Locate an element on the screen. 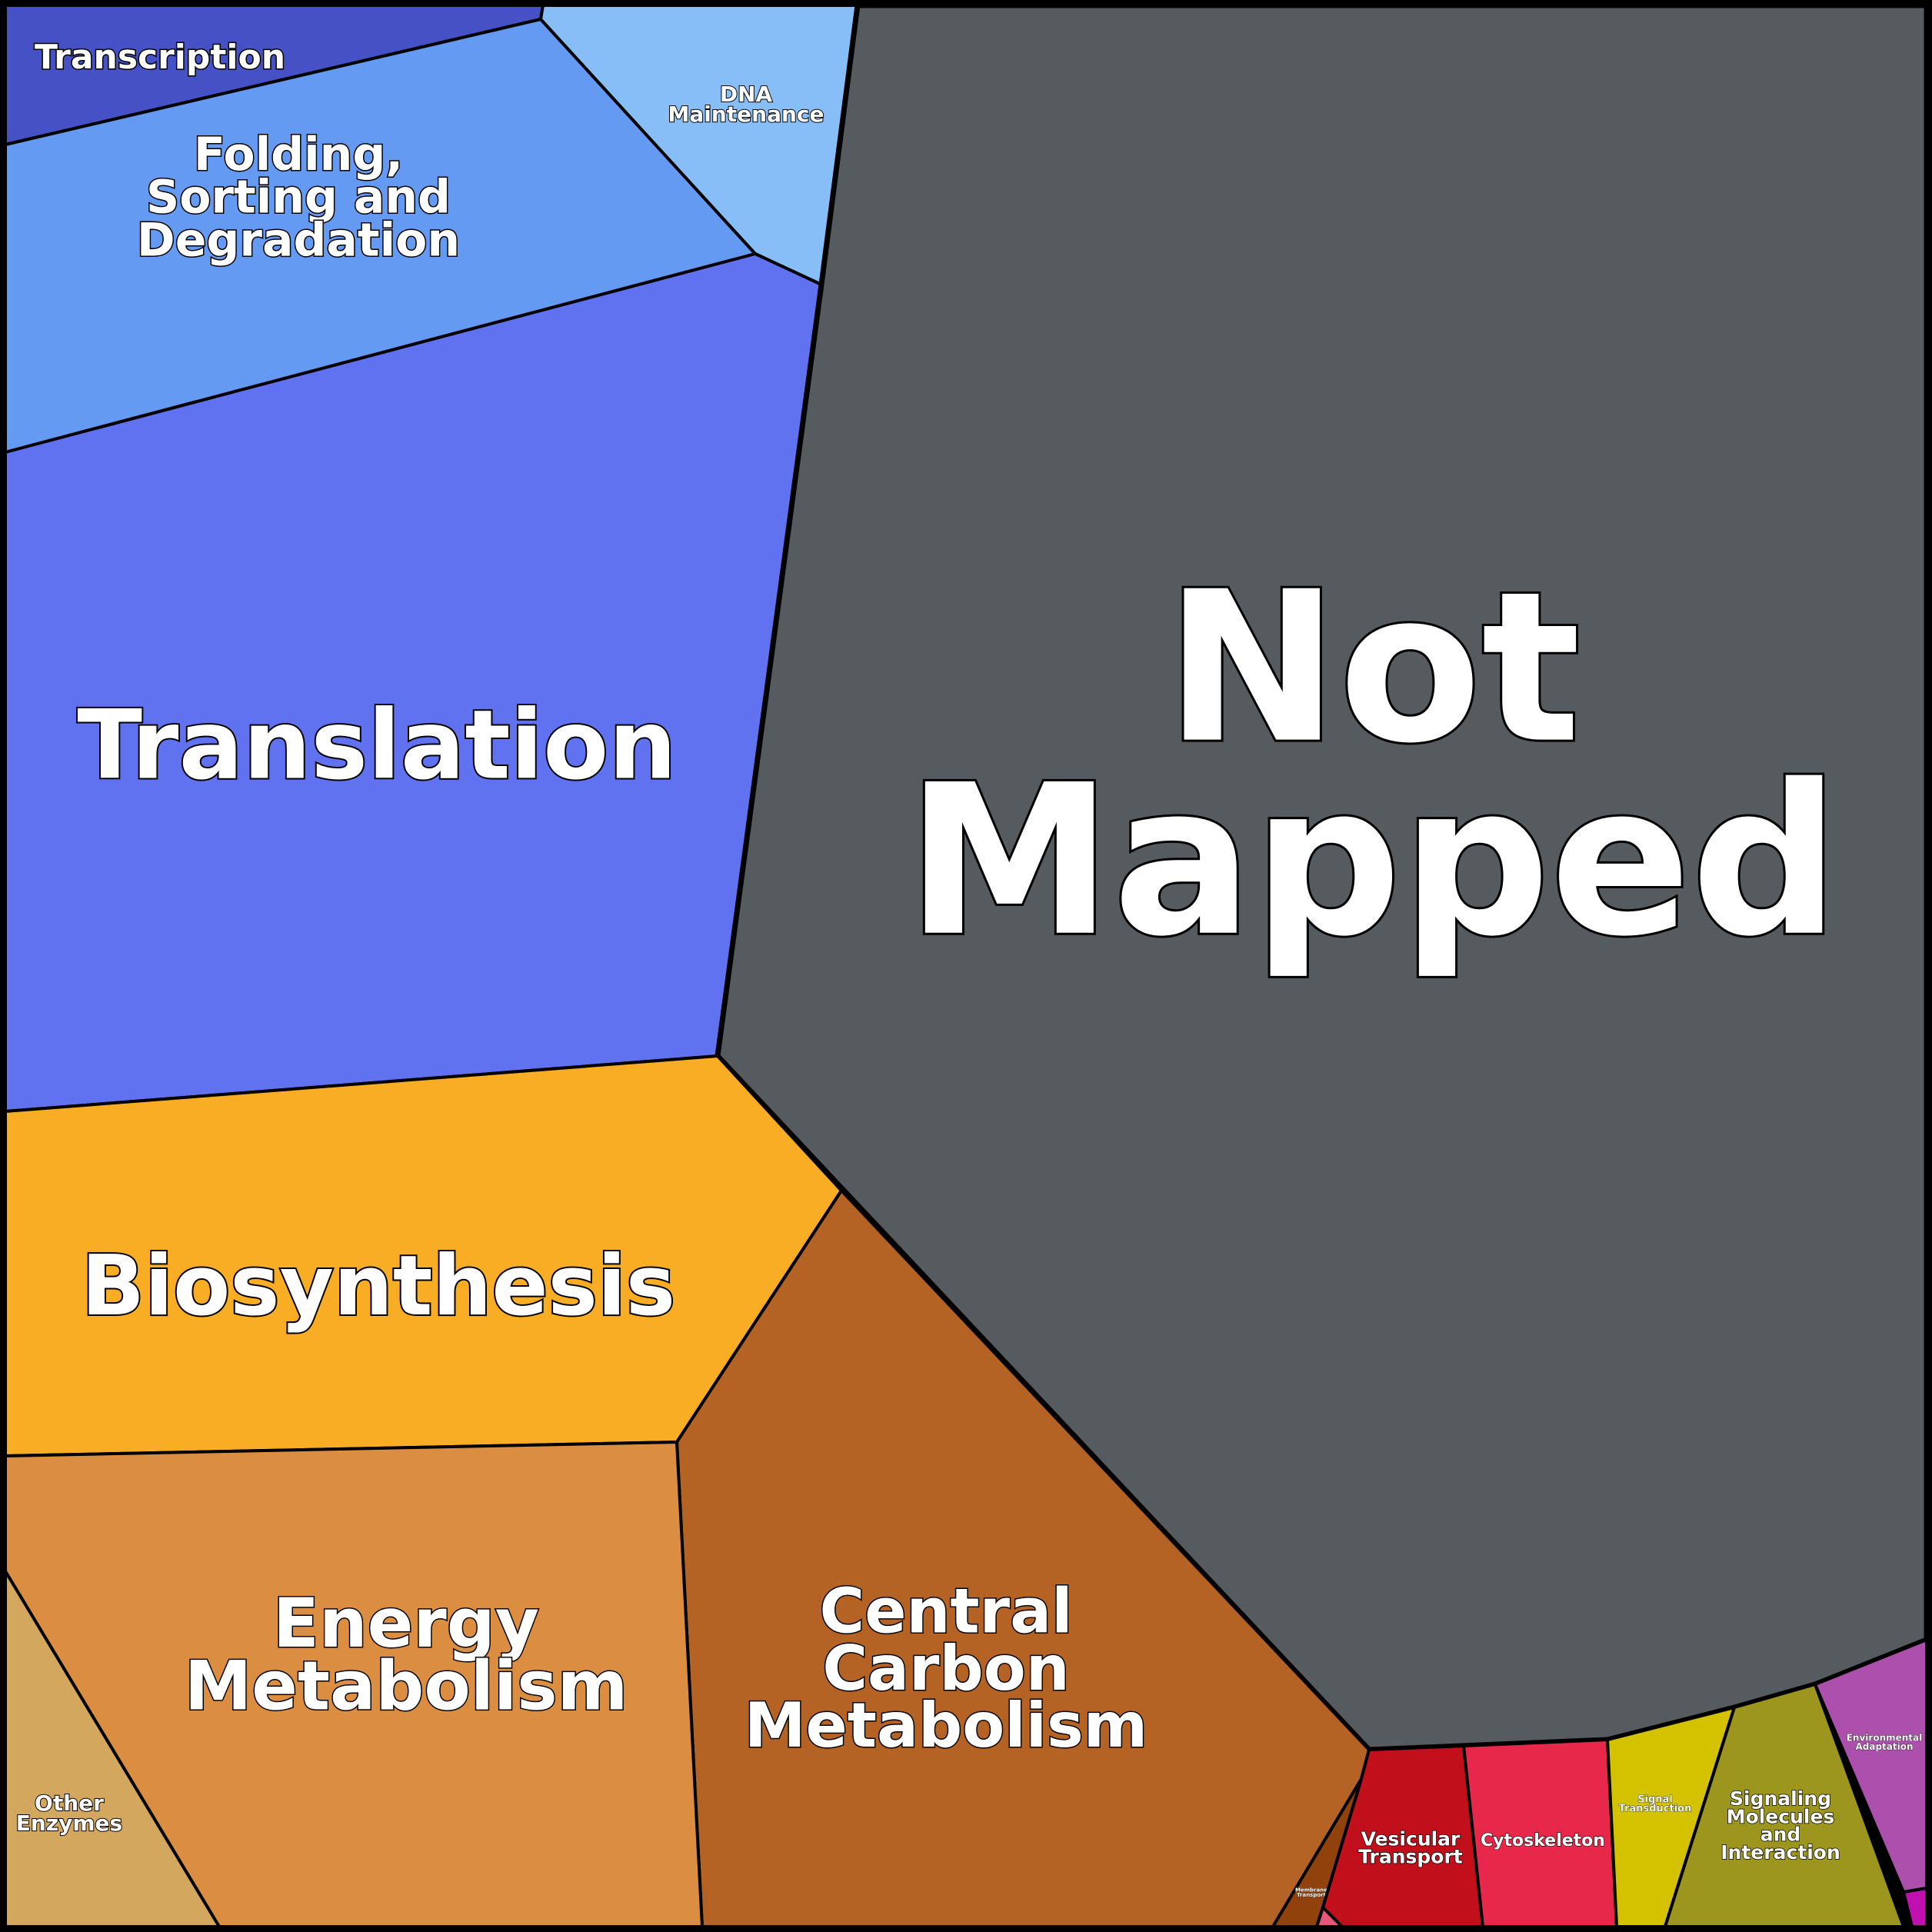  label-membrane-transport: Membrane Transport is located at coordinates (1311, 1892).